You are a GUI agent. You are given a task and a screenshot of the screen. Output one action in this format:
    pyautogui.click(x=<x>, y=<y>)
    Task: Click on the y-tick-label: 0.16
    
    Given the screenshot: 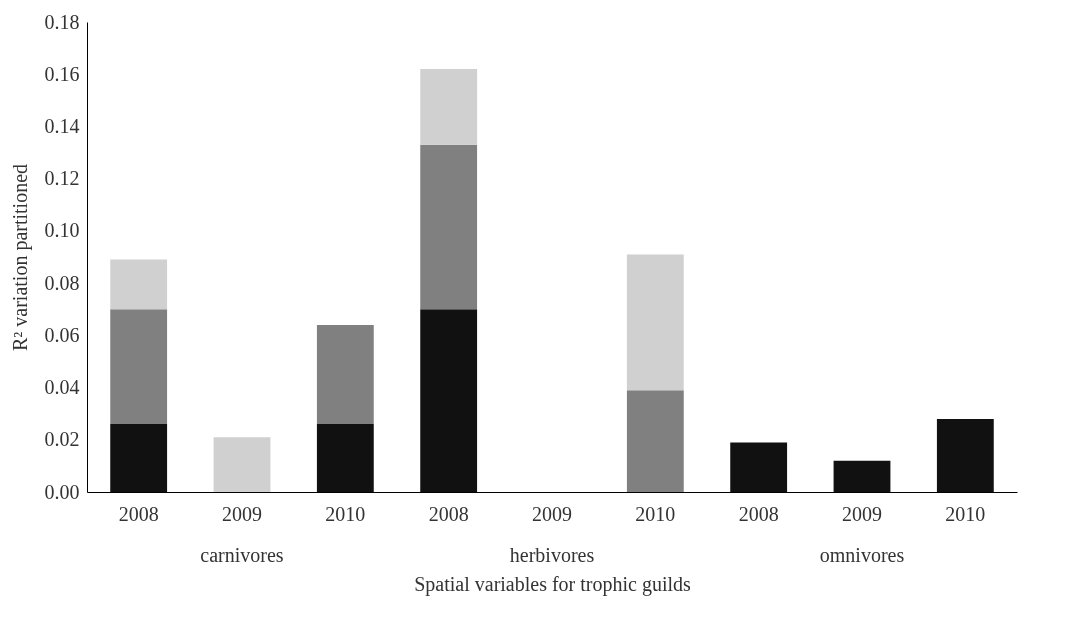 What is the action you would take?
    pyautogui.click(x=62, y=73)
    